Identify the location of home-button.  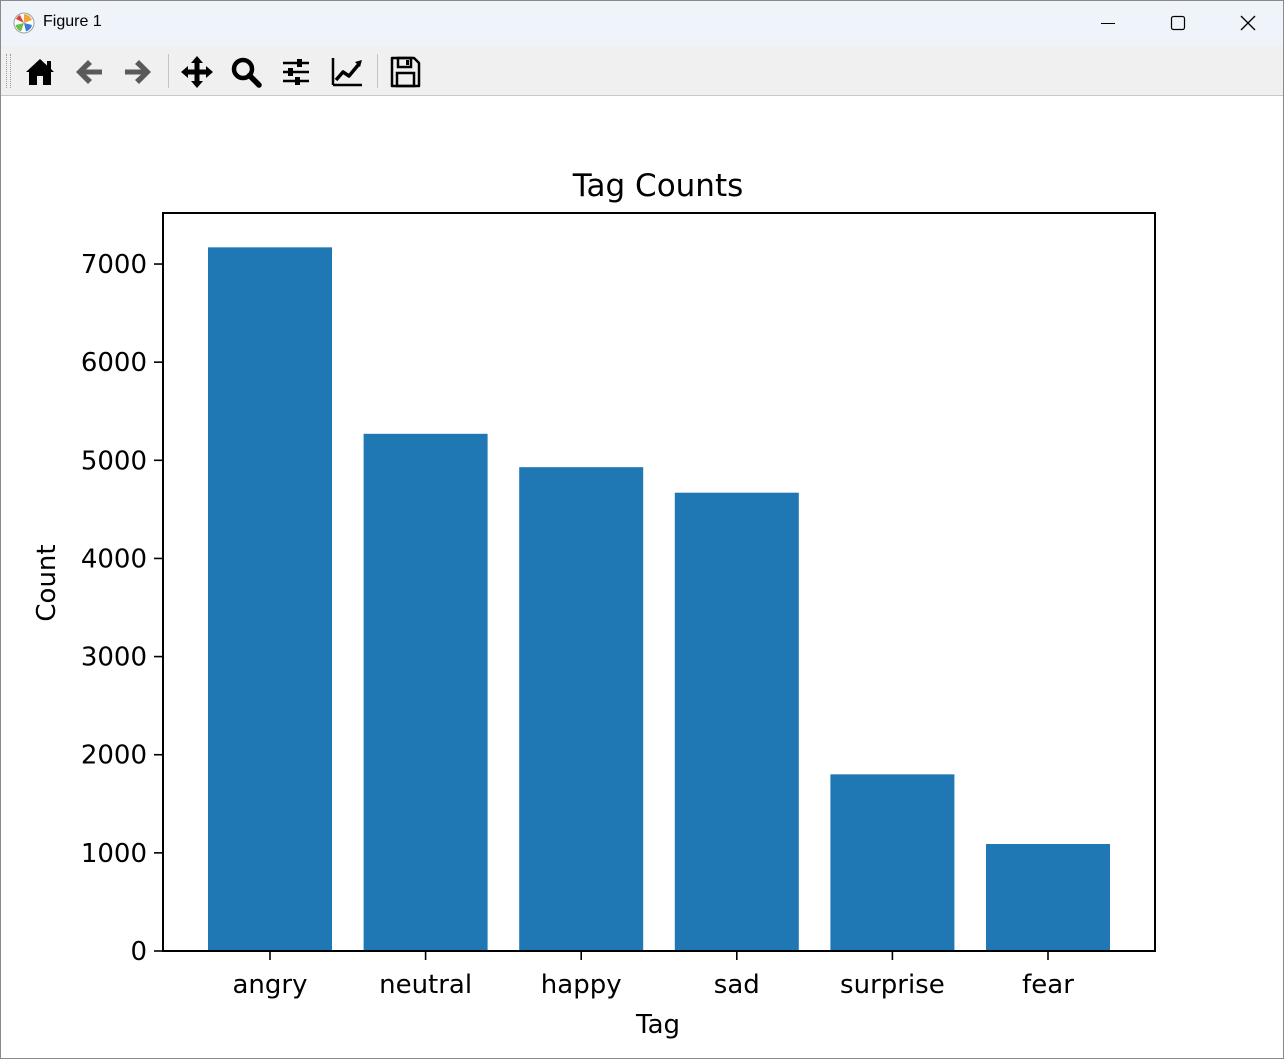
(40, 72).